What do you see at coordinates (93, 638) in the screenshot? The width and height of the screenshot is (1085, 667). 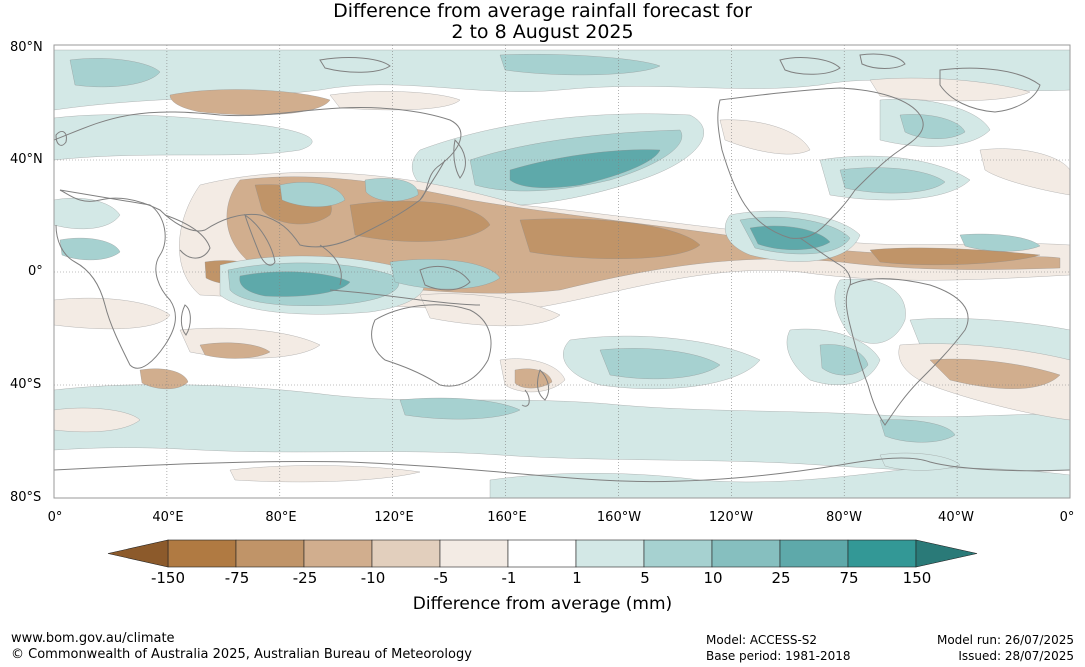 I see `footer-website: www.bom.gov.au/climate` at bounding box center [93, 638].